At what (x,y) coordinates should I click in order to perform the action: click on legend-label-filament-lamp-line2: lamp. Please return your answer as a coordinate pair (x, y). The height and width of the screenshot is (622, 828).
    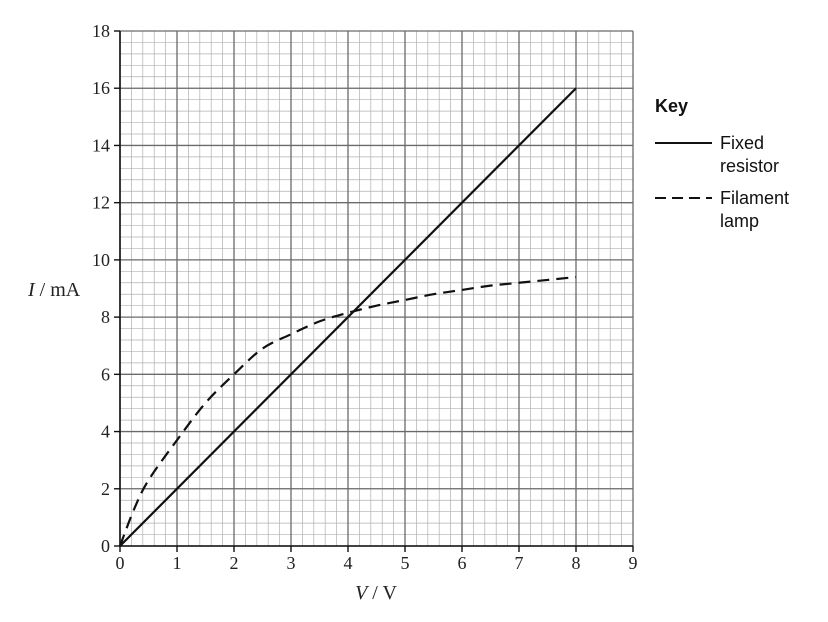
    Looking at the image, I should click on (739, 221).